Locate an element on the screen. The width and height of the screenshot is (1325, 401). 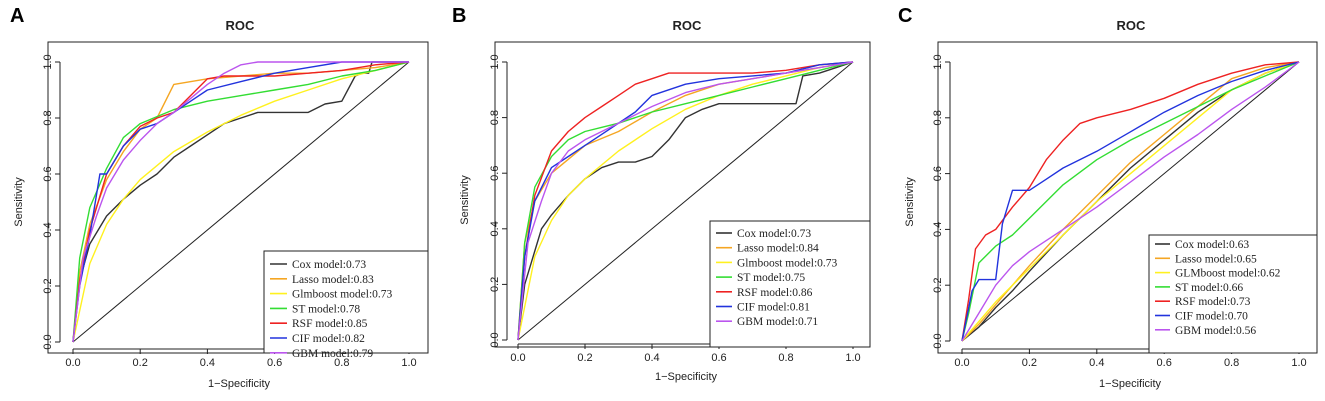
legend-entry: Cox model:0.63 is located at coordinates (1212, 245).